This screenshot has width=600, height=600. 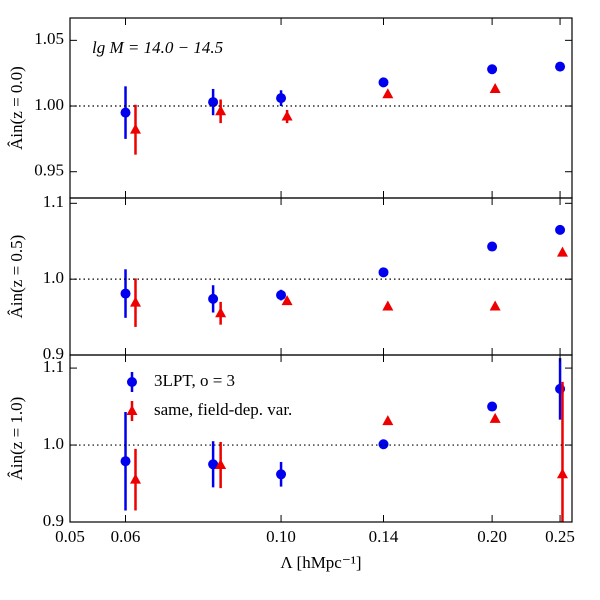 What do you see at coordinates (49, 38) in the screenshot?
I see `y-tick-label: 1.05` at bounding box center [49, 38].